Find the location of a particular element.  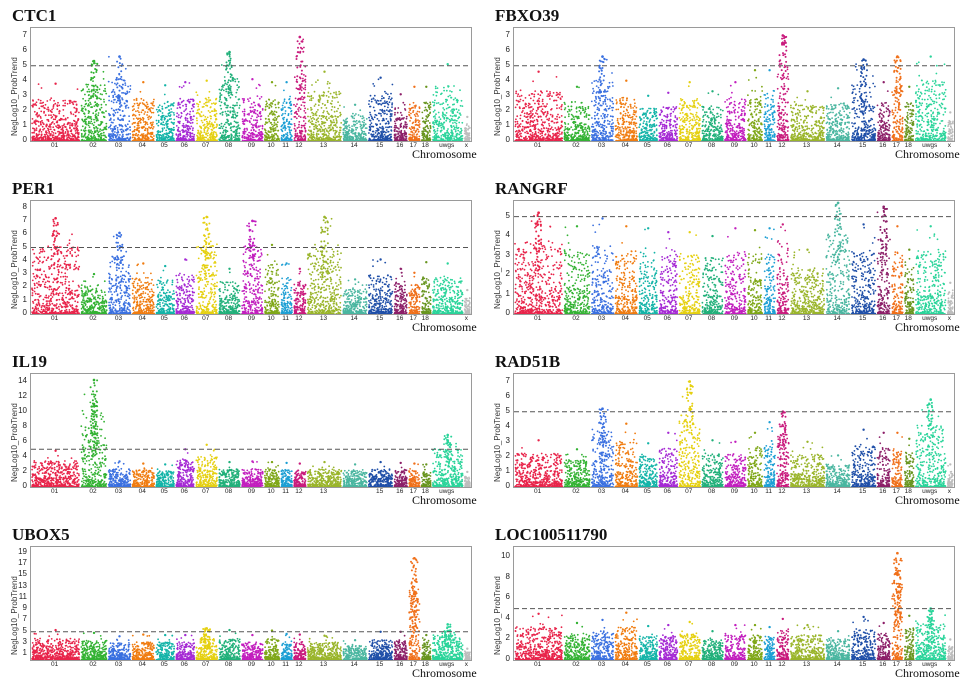

chromosome-uwgs-points is located at coordinates (448, 102).